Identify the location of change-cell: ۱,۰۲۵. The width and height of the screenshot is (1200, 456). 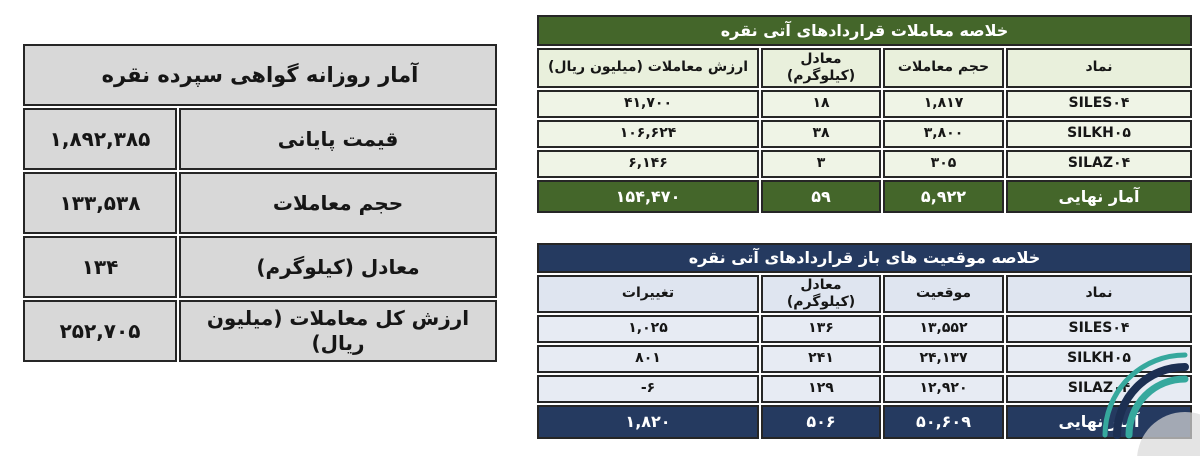
(648, 329).